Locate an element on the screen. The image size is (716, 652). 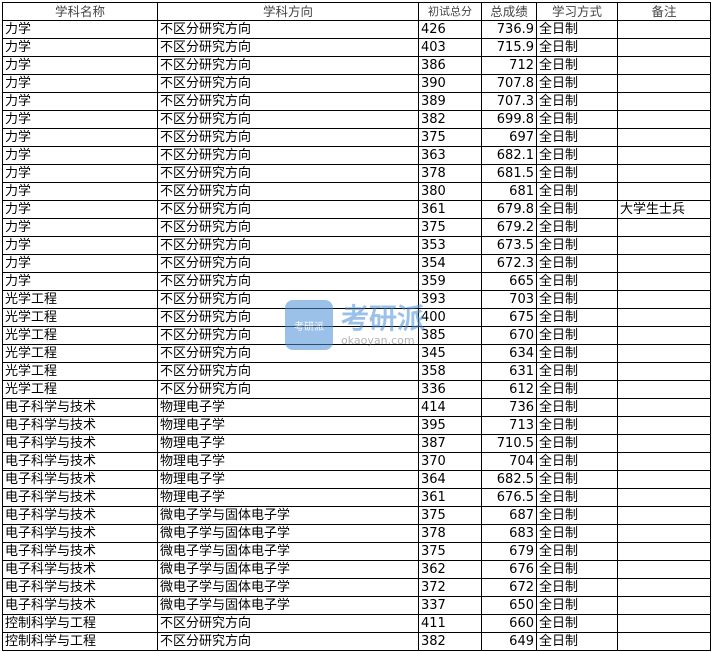
cell-initial-score: 426 is located at coordinates (450, 29).